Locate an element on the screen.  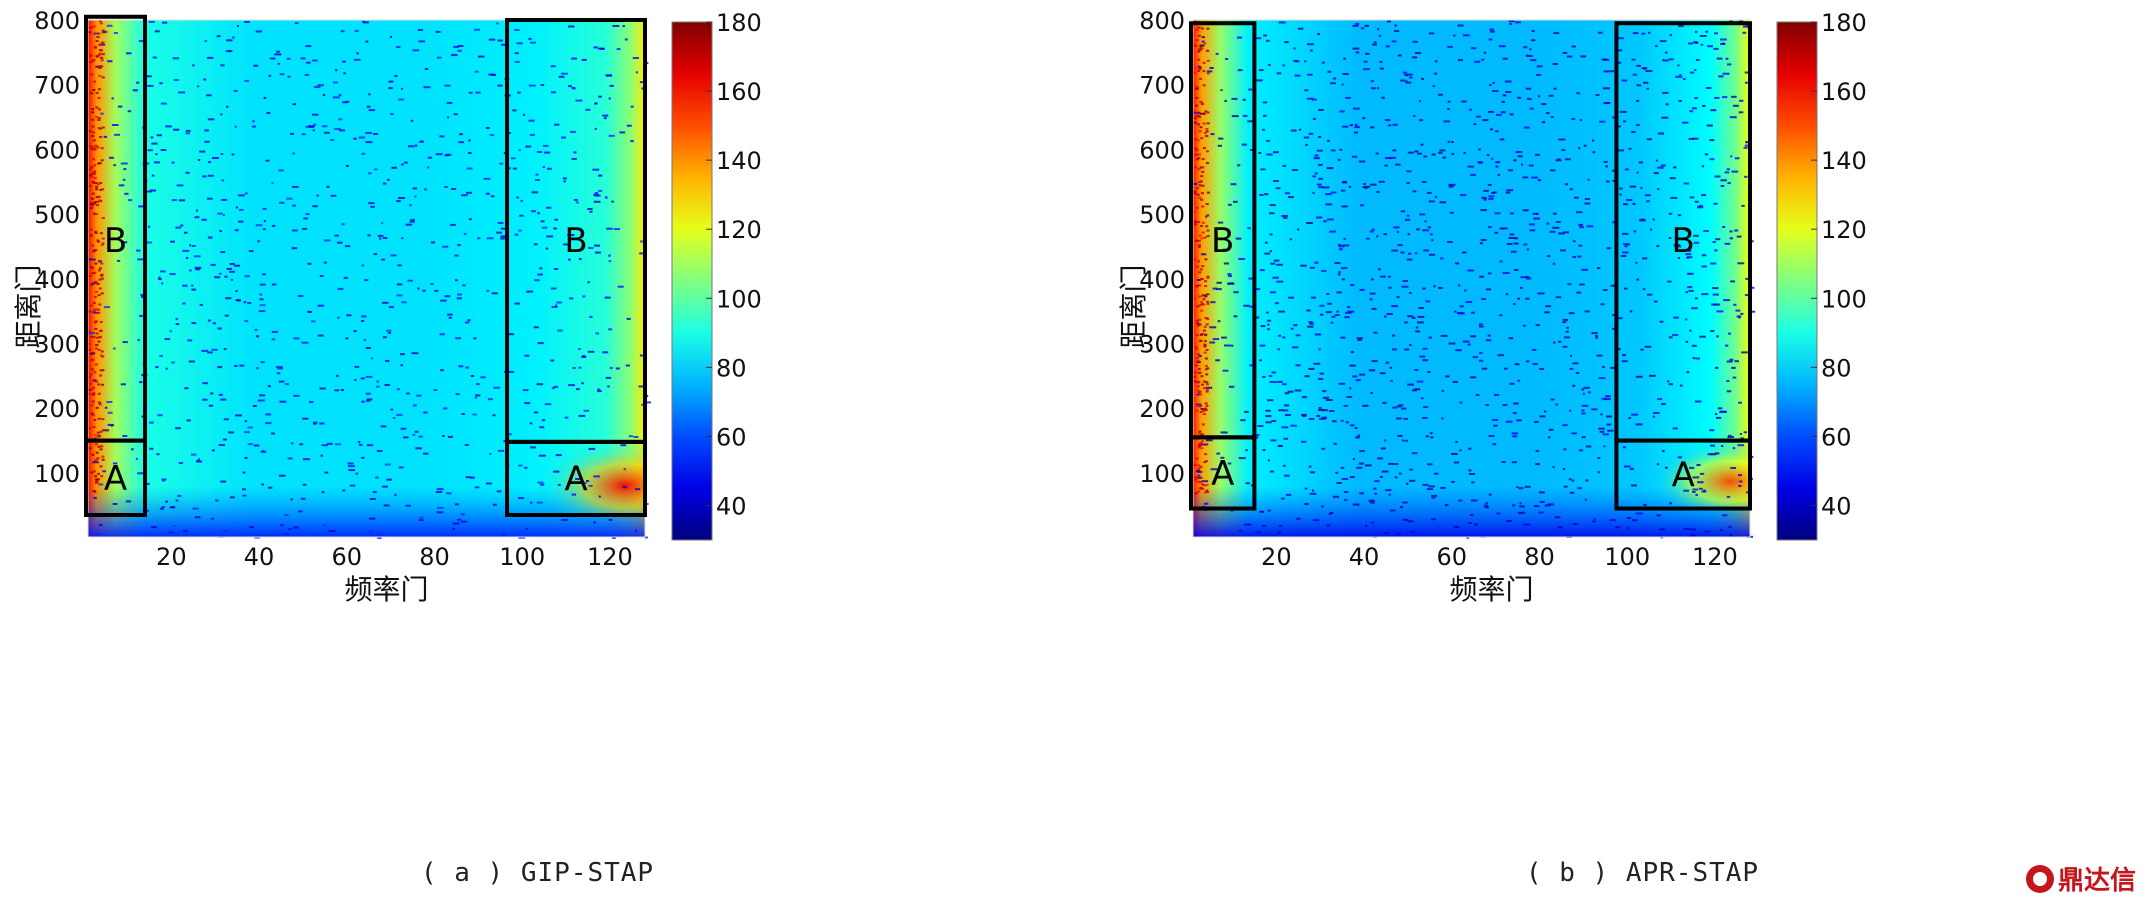
watermark-logo: 鼎达信 is located at coordinates (2080, 878).